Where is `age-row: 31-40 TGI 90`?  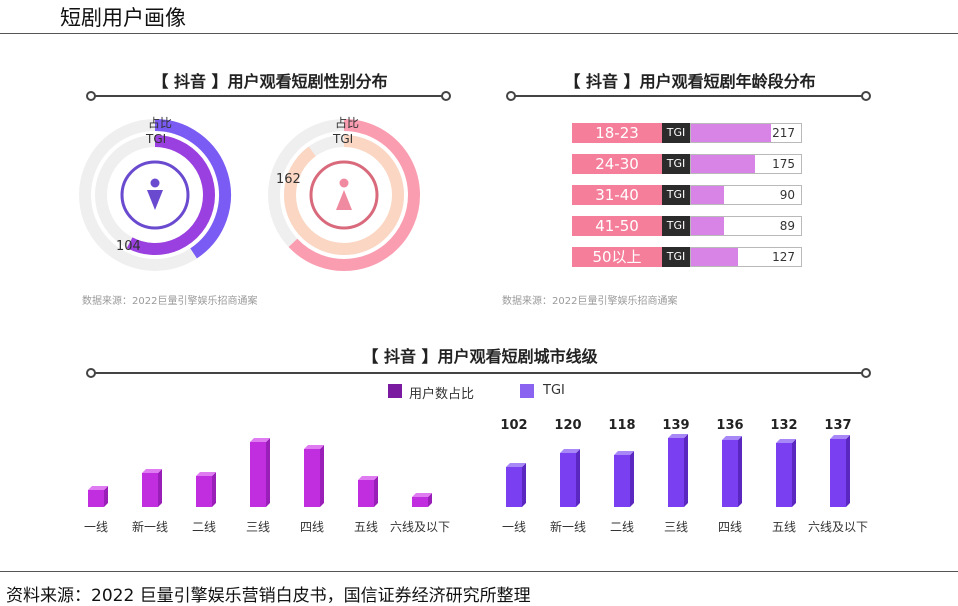 age-row: 31-40 TGI 90 is located at coordinates (687, 195).